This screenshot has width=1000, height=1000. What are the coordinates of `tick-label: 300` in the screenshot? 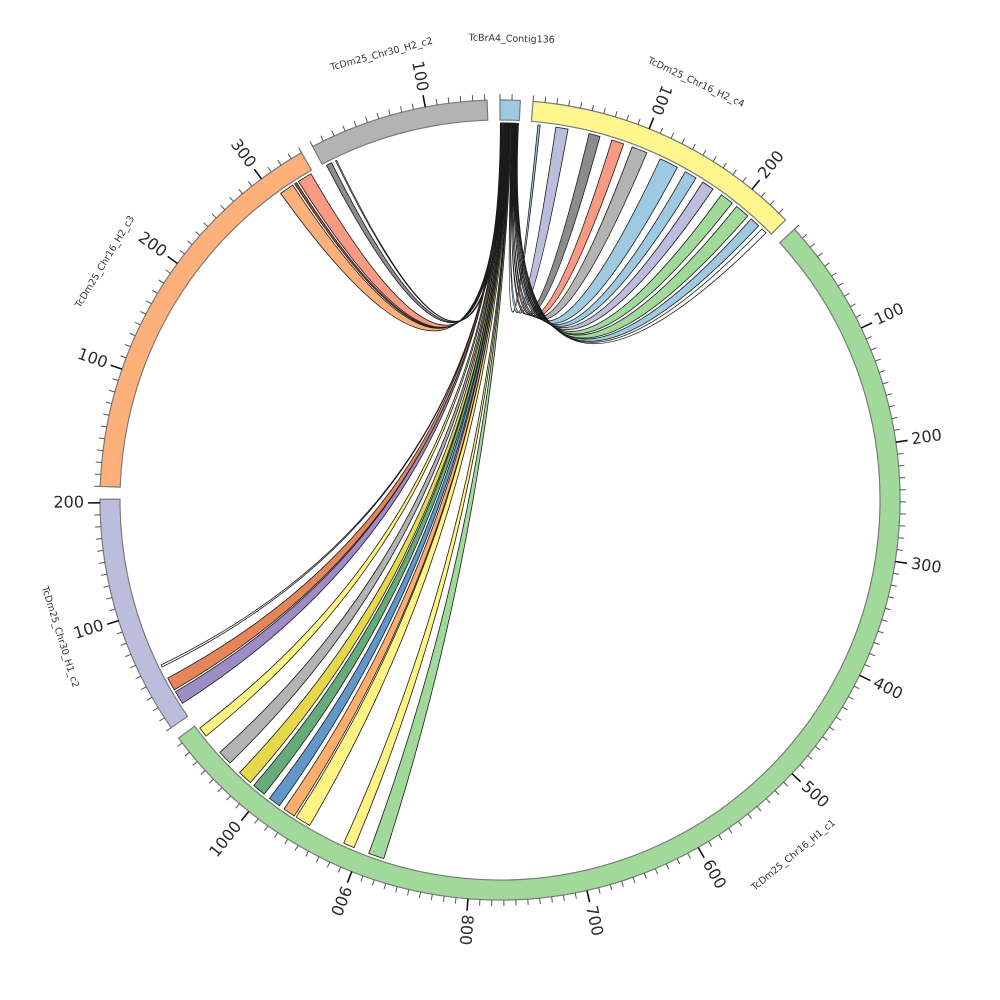 It's located at (243, 153).